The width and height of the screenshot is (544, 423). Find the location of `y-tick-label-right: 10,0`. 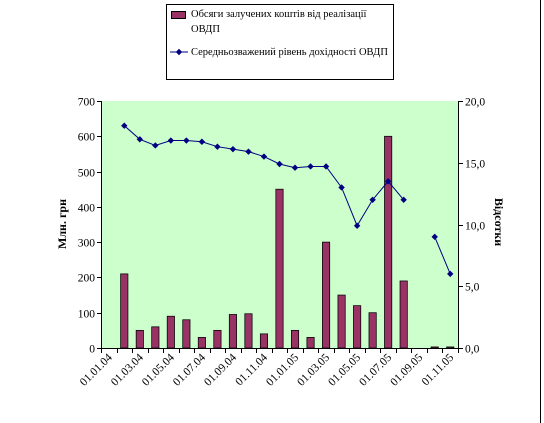

y-tick-label-right: 10,0 is located at coordinates (475, 227).